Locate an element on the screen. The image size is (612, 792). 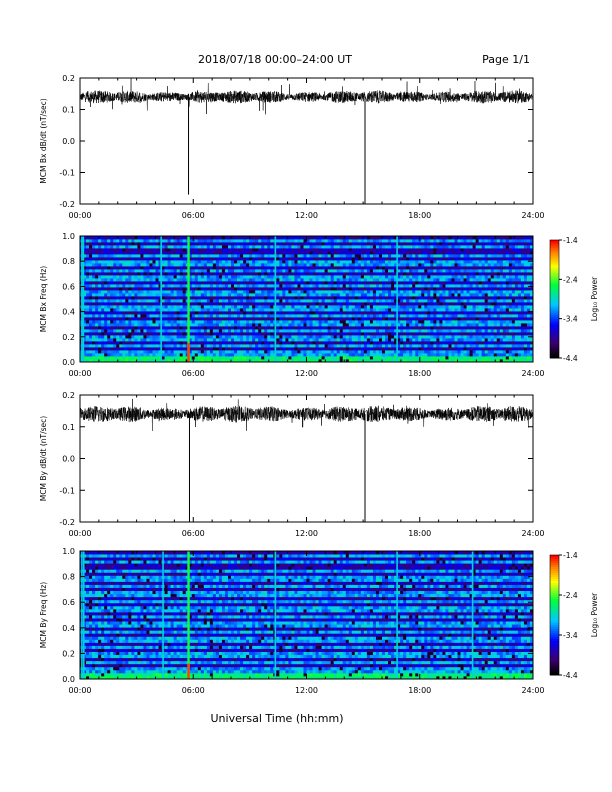
y-axis-label: MCM By dB/dt (nT/sec) is located at coordinates (43, 458).